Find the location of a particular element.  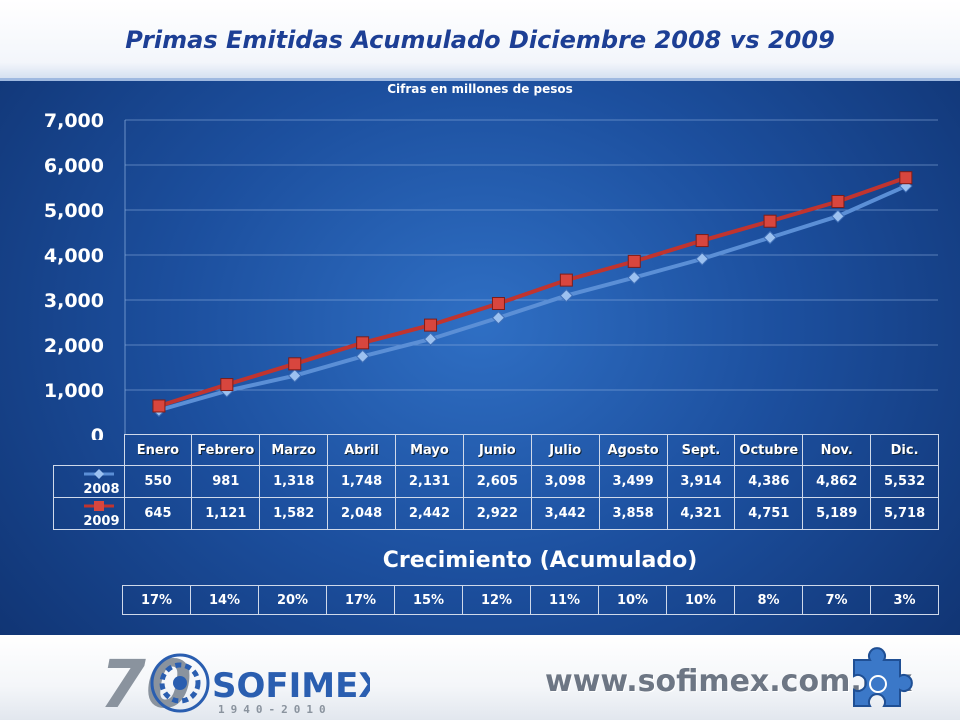

table-cell-2008: 2,605 is located at coordinates (497, 481).